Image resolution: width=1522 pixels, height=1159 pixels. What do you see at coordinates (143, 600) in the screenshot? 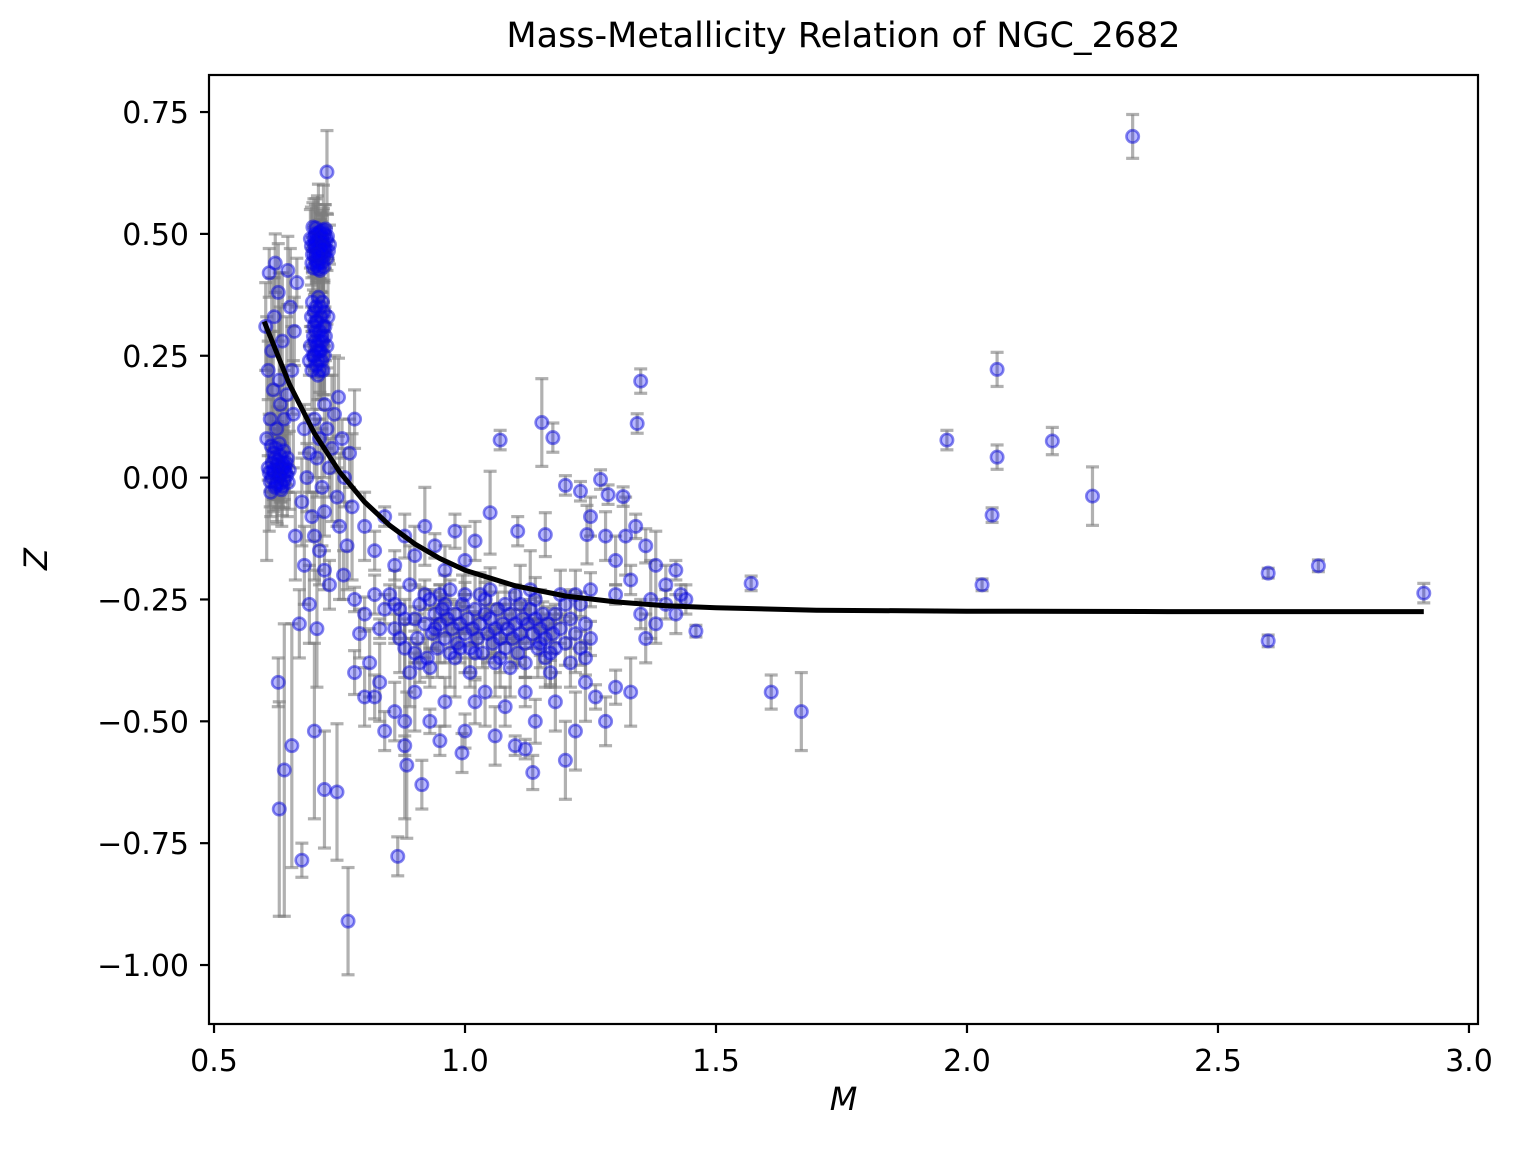
I see `y-tick-label: −0.25` at bounding box center [143, 600].